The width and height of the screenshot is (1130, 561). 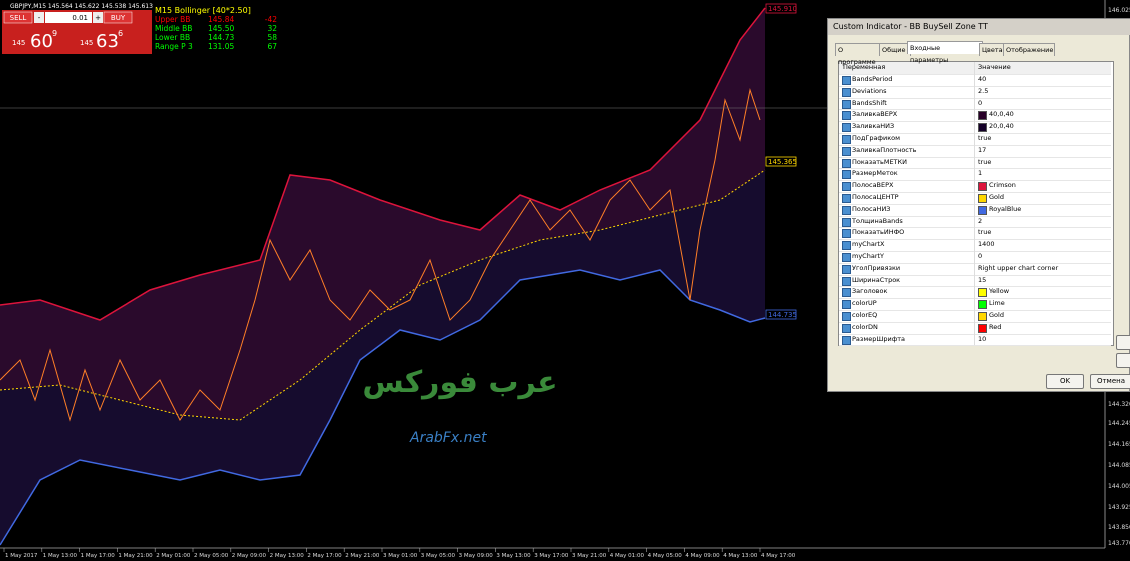 I want to click on param-row: ЗаливкаПлотность 17, so click(x=975, y=151).